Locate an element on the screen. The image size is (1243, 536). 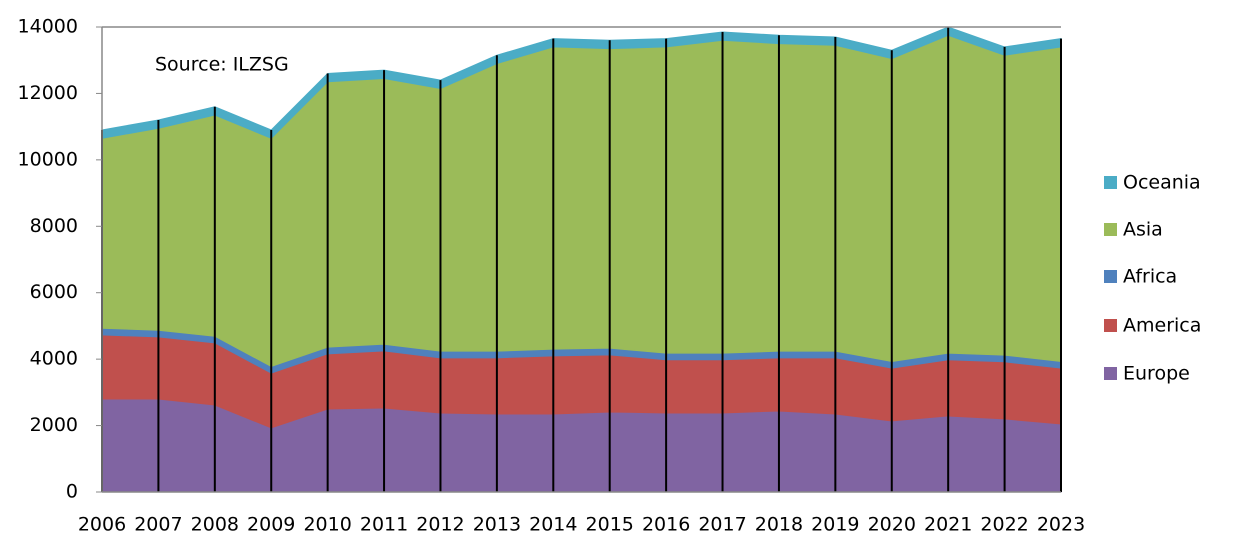
legend-label: Asia is located at coordinates (1143, 230).